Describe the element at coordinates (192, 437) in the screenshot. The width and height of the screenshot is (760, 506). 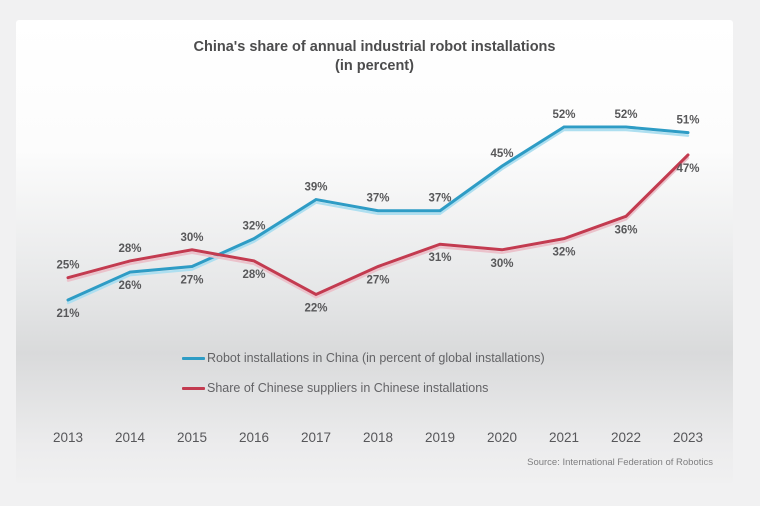
I see `x-axis-label: 2015` at that location.